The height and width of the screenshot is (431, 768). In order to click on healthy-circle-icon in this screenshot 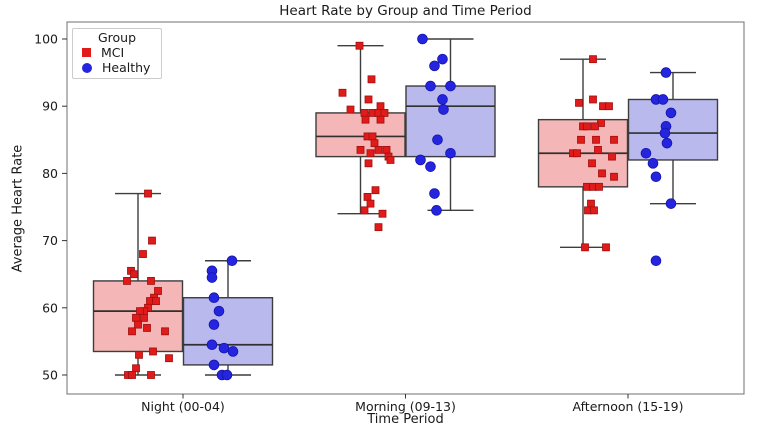, I will do `click(87, 67)`.